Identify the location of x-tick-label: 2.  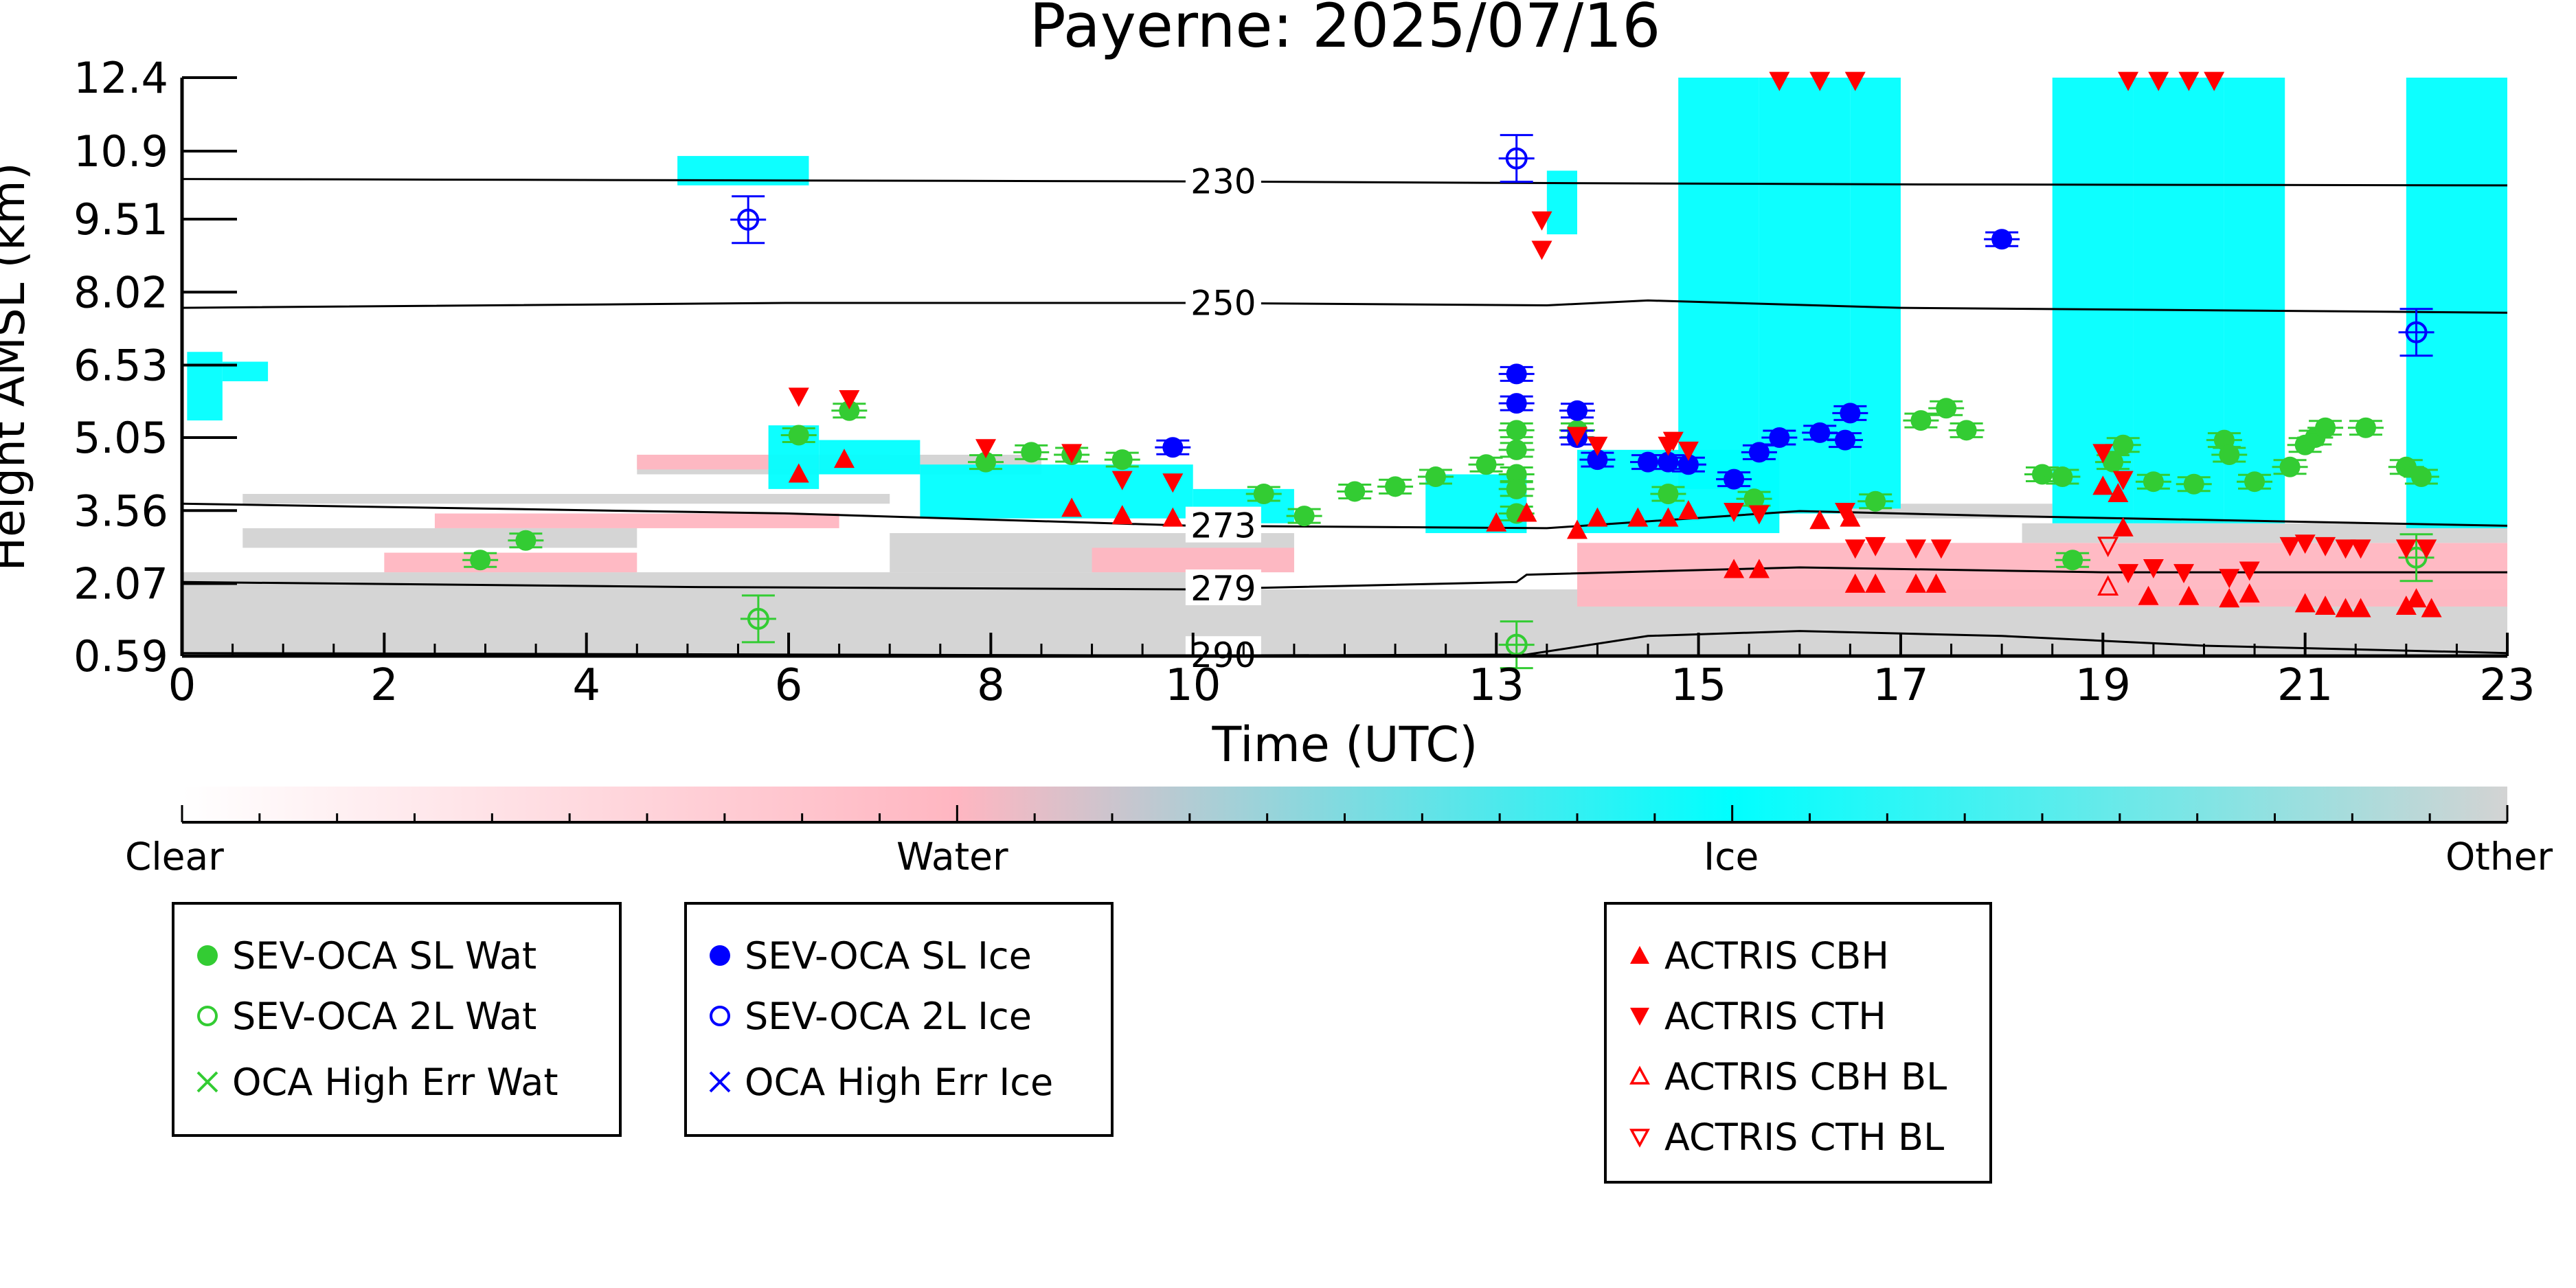
(384, 685).